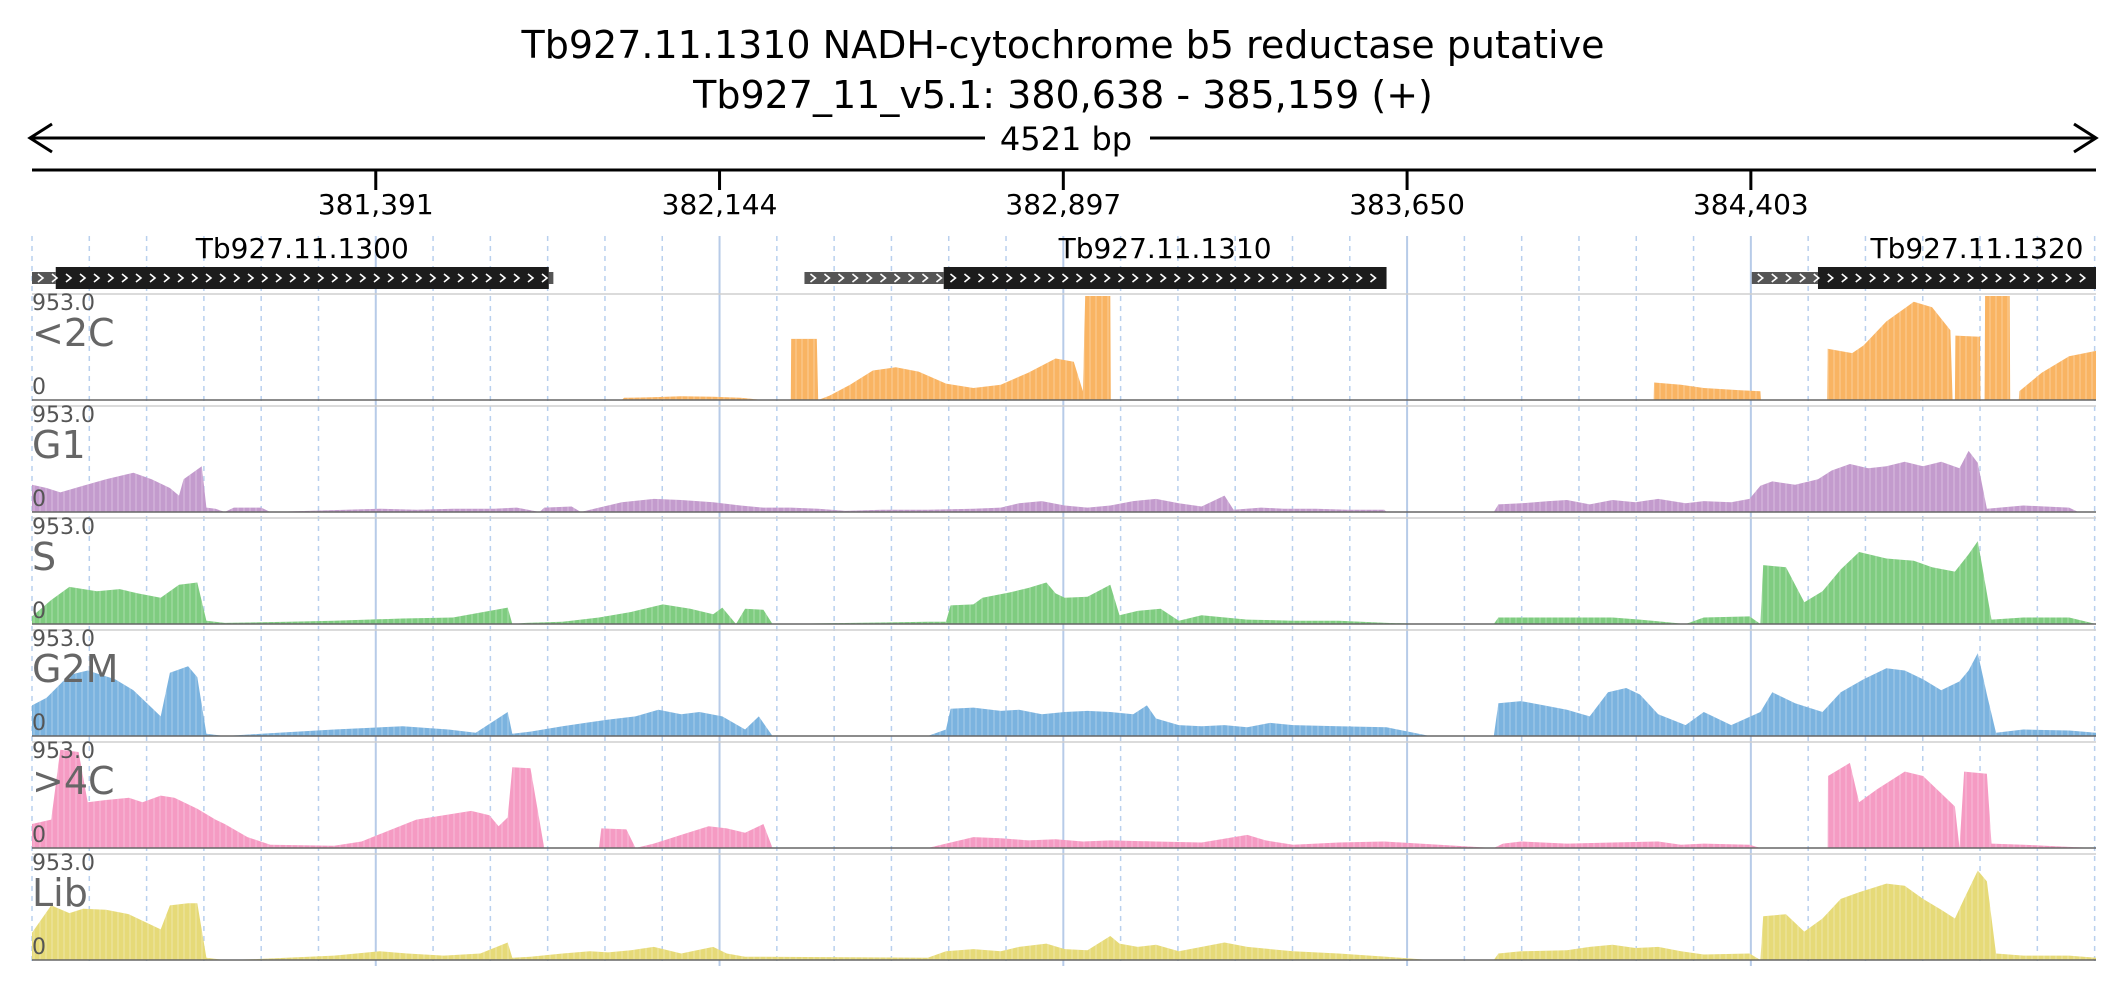 Image resolution: width=2126 pixels, height=1000 pixels. I want to click on gene-track: Tb927.11.1300 Tb927.11.1310 Tb927.11.1320, so click(1064, 260).